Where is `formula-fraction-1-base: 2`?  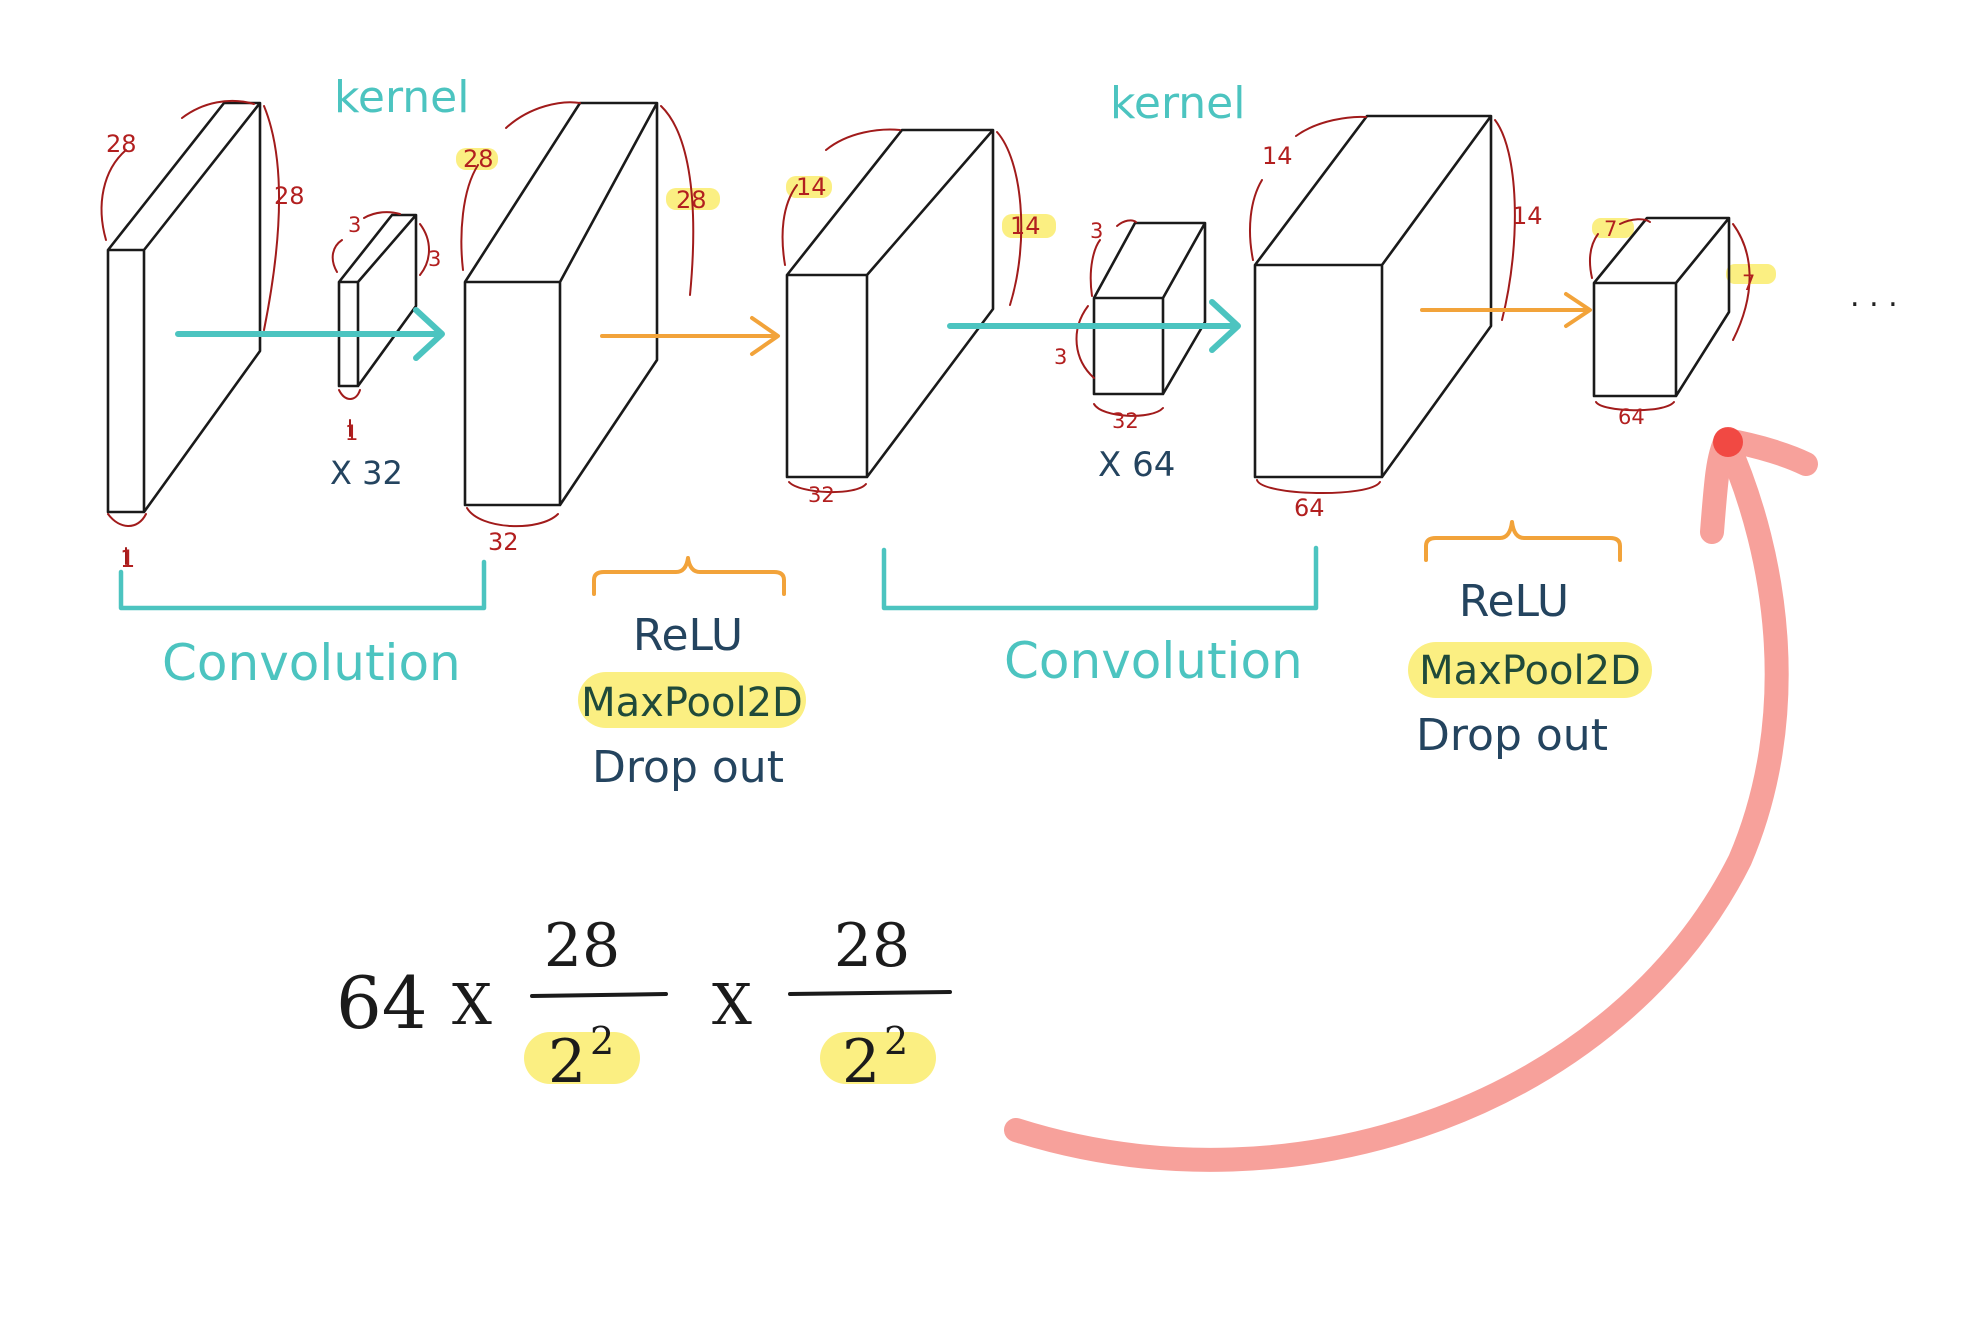
formula-fraction-1-base: 2 is located at coordinates (567, 1062).